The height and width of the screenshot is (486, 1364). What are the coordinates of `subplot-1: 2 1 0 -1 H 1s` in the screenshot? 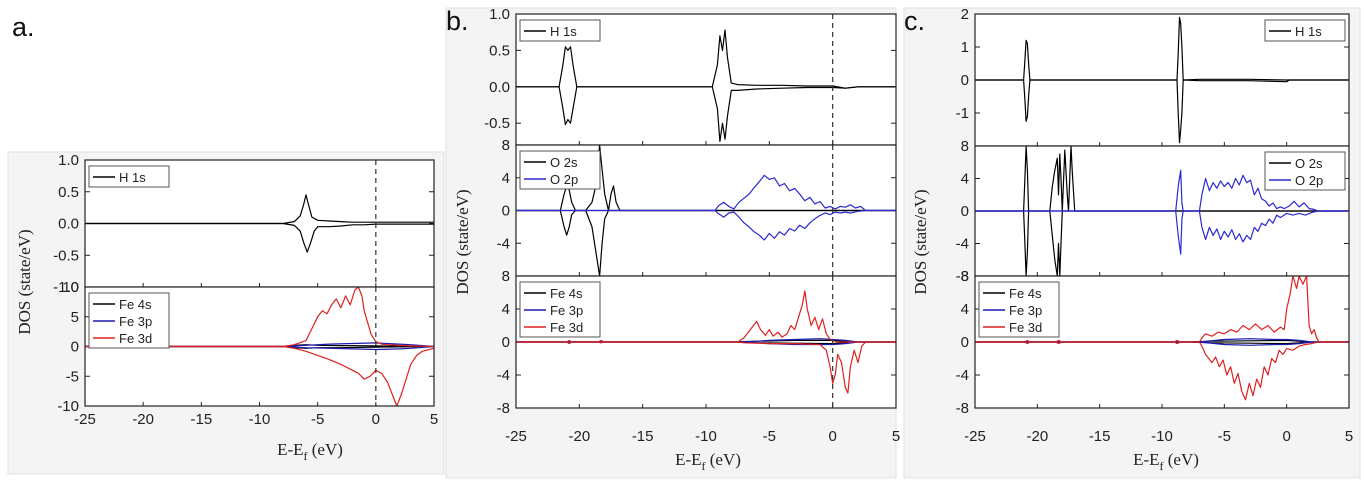 It's located at (1153, 76).